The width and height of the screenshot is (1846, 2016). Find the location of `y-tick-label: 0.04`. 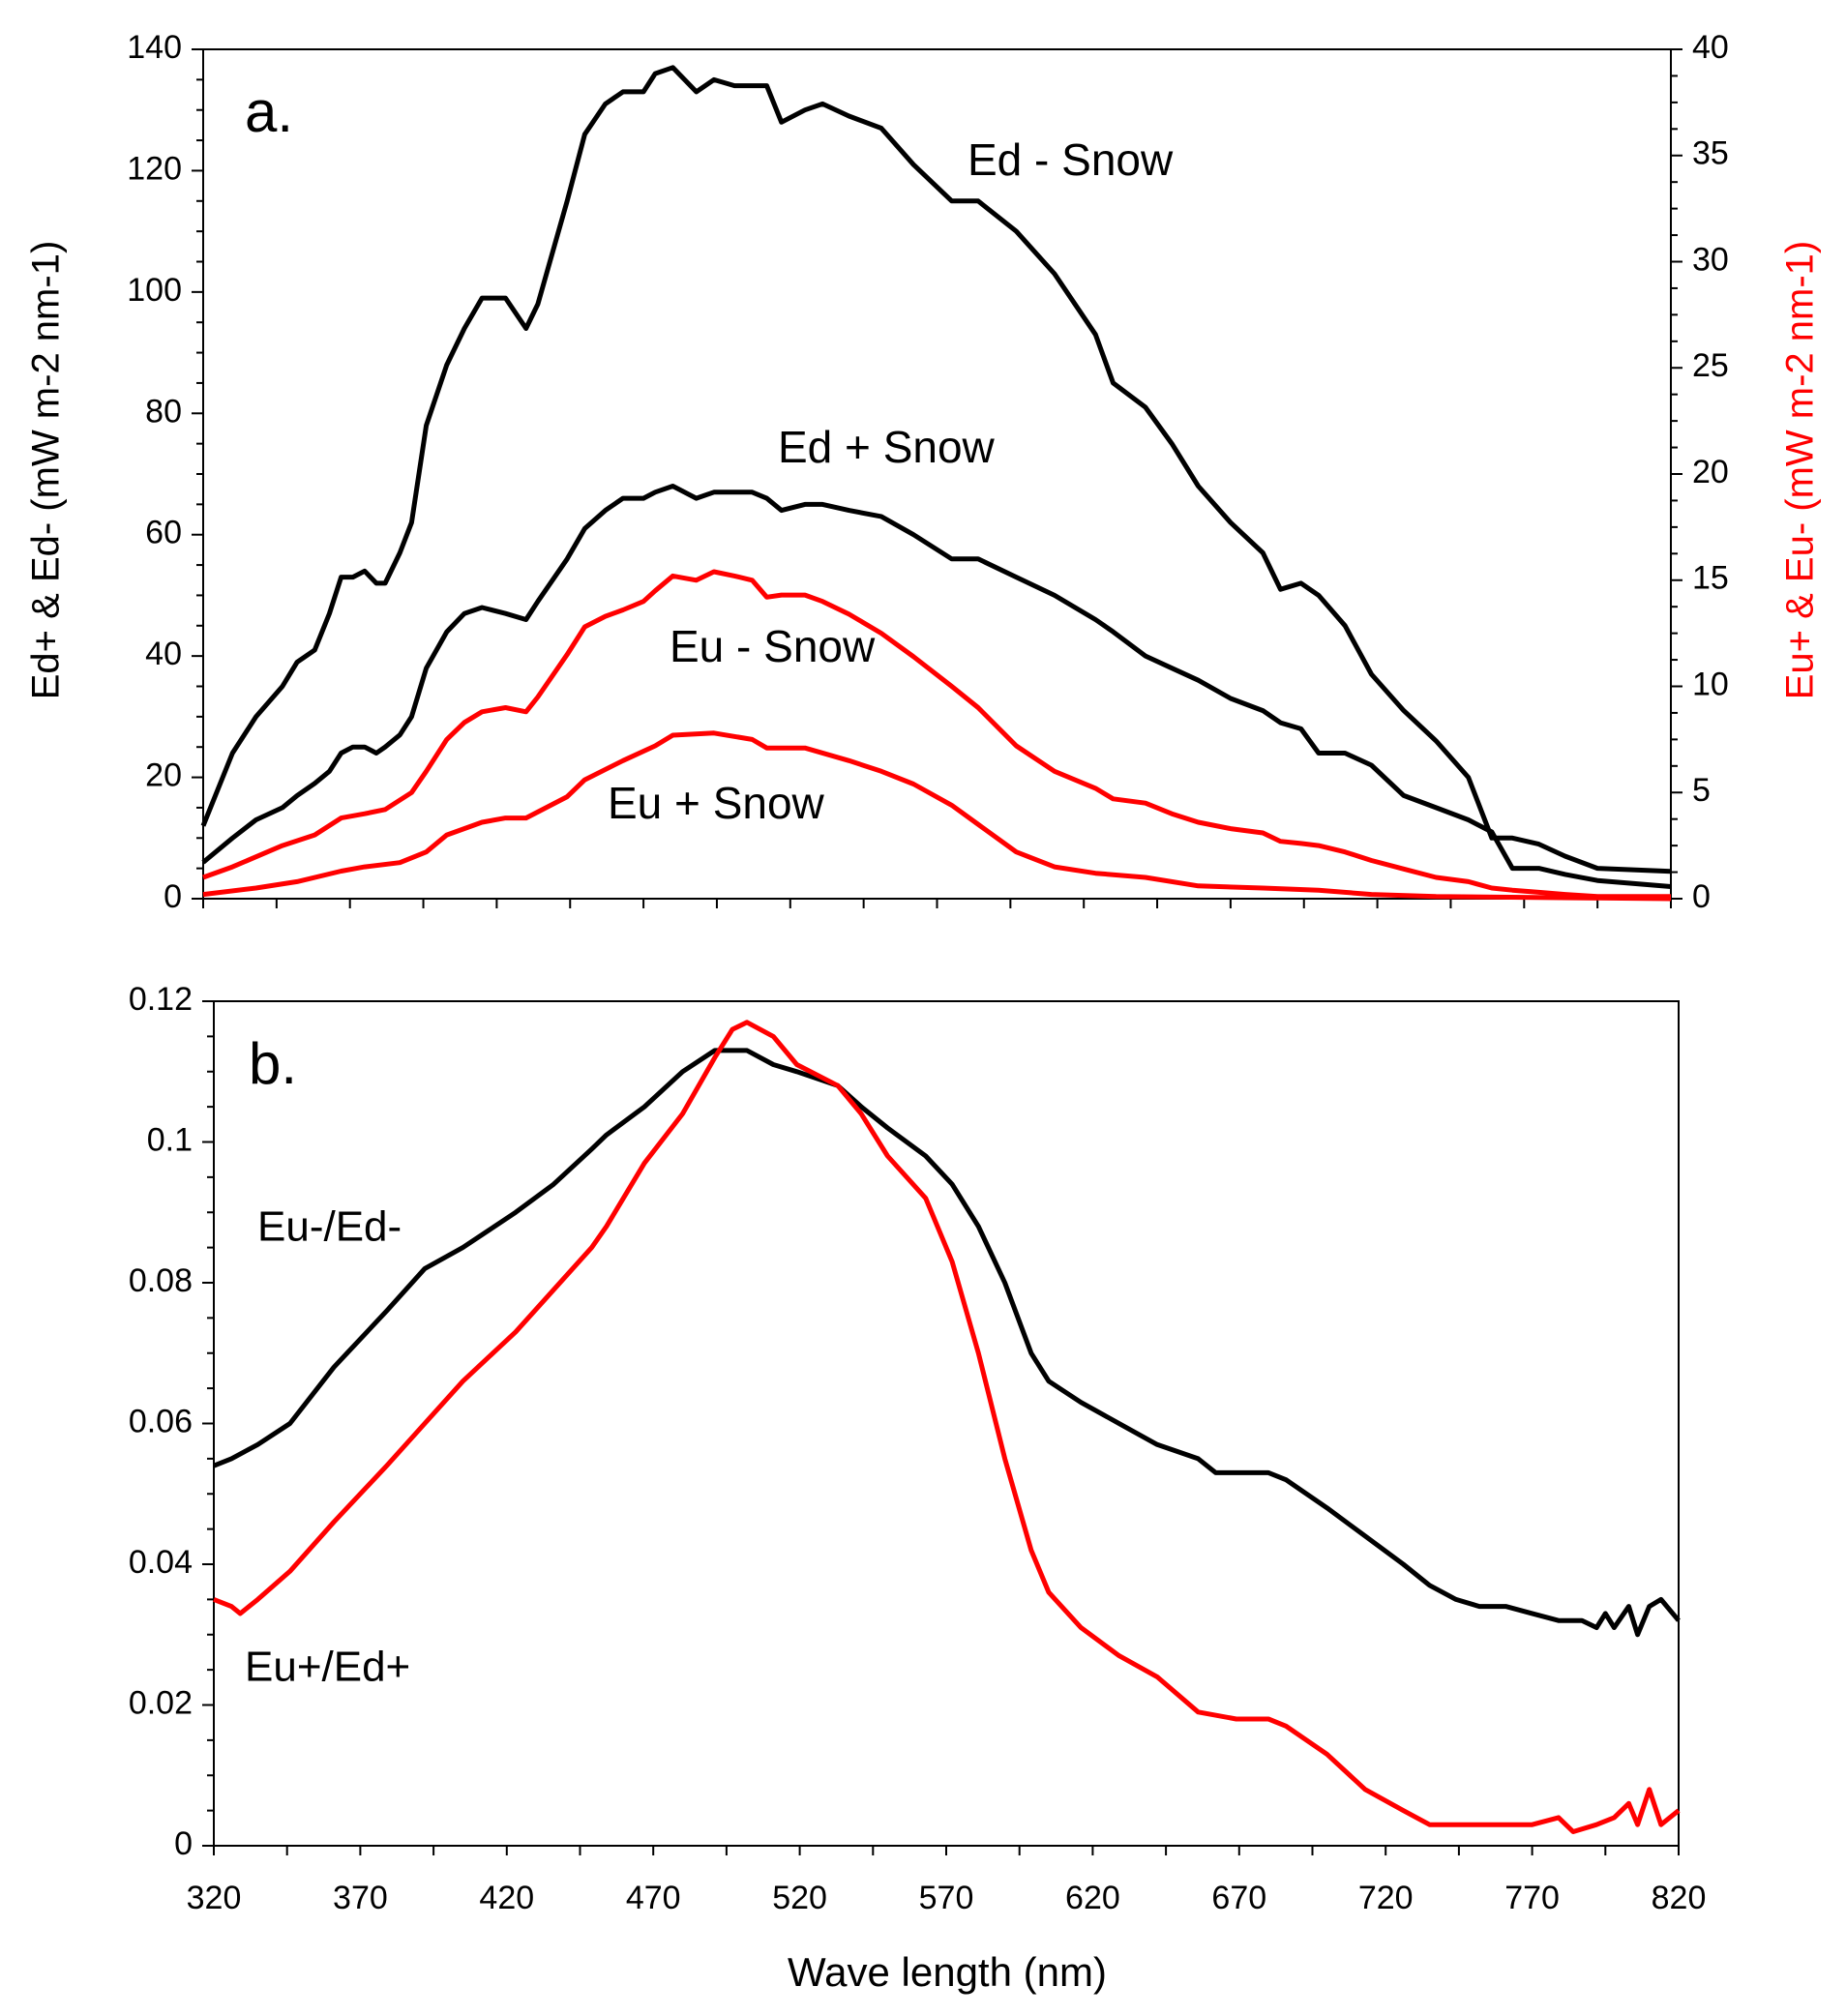

y-tick-label: 0.04 is located at coordinates (161, 1563).